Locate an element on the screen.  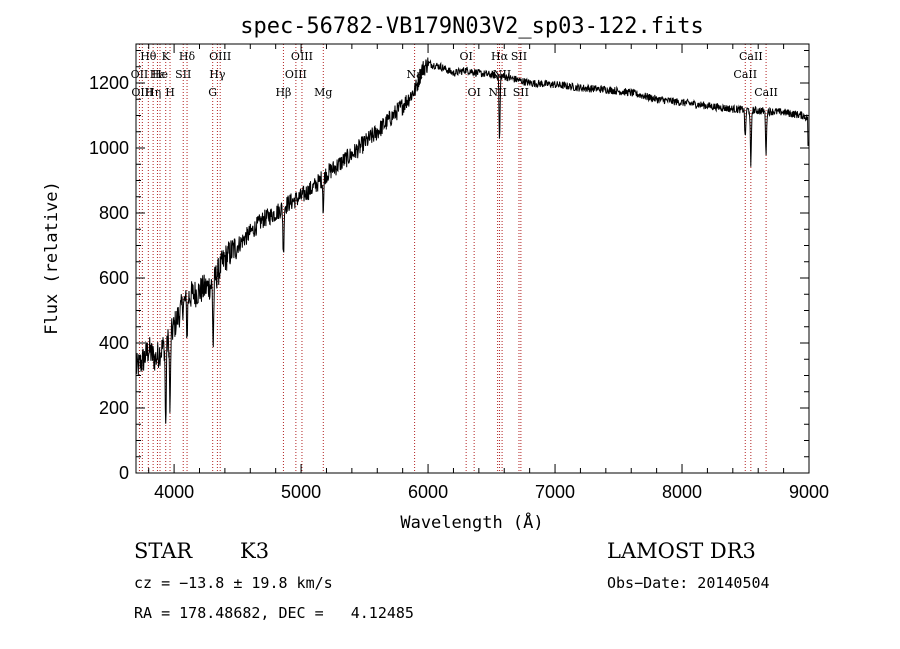
y-tick-label: 800 is located at coordinates (114, 213).